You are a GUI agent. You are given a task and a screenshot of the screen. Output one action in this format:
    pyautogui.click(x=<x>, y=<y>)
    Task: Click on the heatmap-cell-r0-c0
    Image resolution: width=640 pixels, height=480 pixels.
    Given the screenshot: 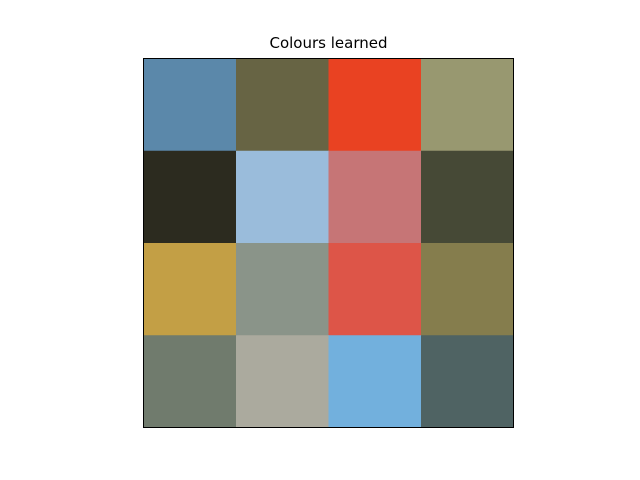 What is the action you would take?
    pyautogui.click(x=190, y=105)
    